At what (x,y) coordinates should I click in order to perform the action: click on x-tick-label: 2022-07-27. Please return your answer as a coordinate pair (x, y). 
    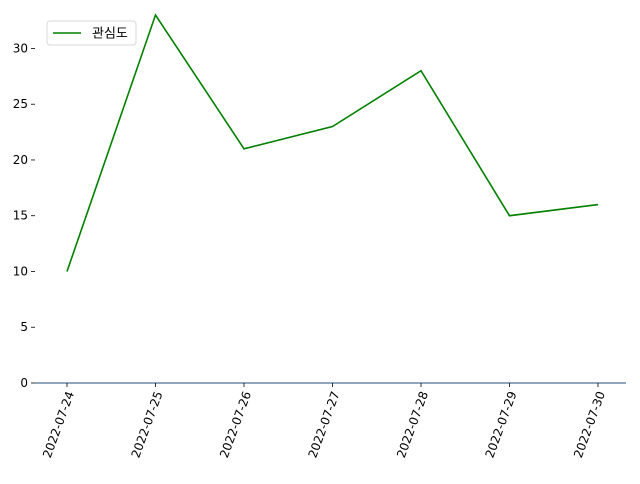
    Looking at the image, I should click on (324, 424).